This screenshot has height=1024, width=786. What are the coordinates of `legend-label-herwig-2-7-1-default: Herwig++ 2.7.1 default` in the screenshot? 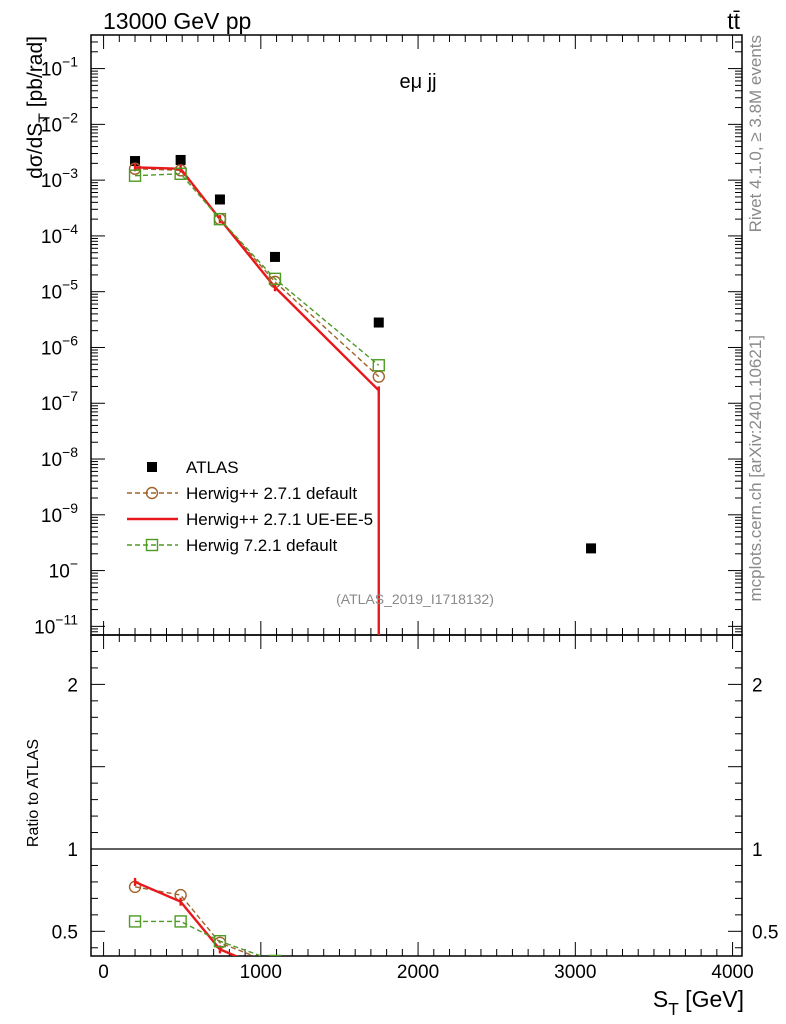 It's located at (271, 493).